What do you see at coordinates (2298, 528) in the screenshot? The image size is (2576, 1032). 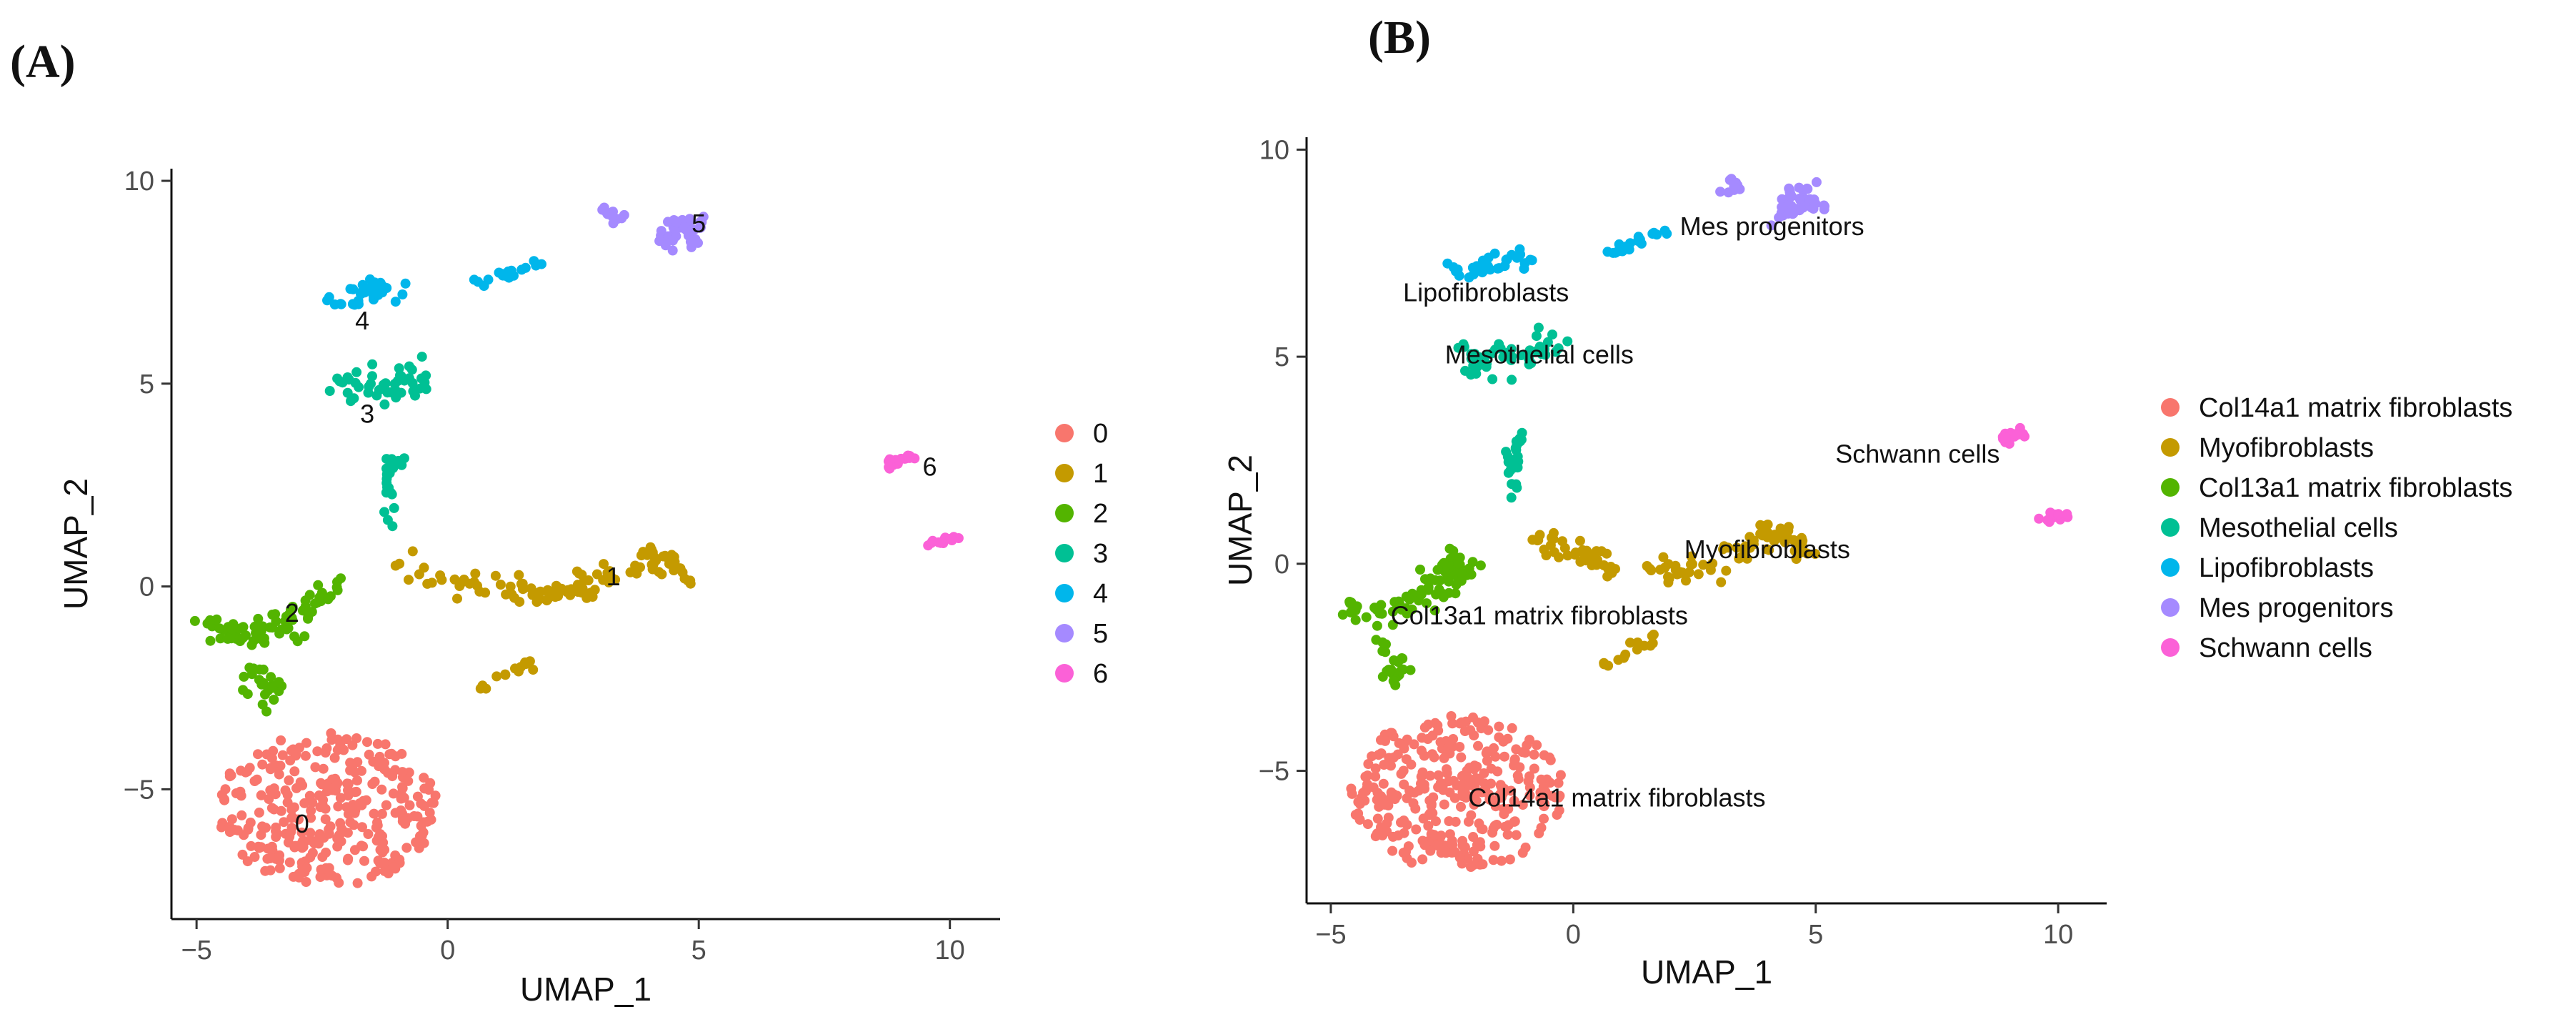 I see `legend-label: Mesothelial cells` at bounding box center [2298, 528].